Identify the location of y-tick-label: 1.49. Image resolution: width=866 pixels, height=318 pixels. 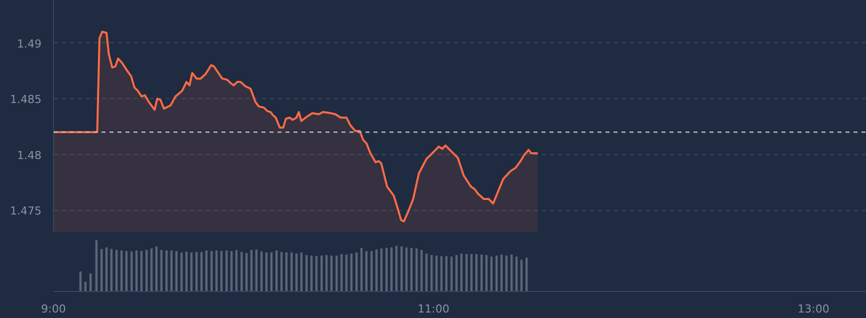
(29, 43).